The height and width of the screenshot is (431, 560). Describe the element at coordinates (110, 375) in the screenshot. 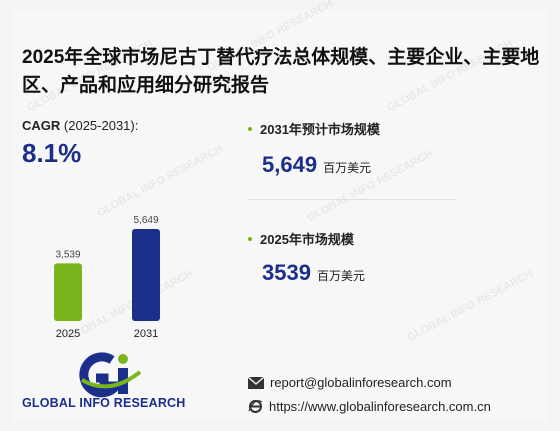

I see `gir-logo-icon` at that location.